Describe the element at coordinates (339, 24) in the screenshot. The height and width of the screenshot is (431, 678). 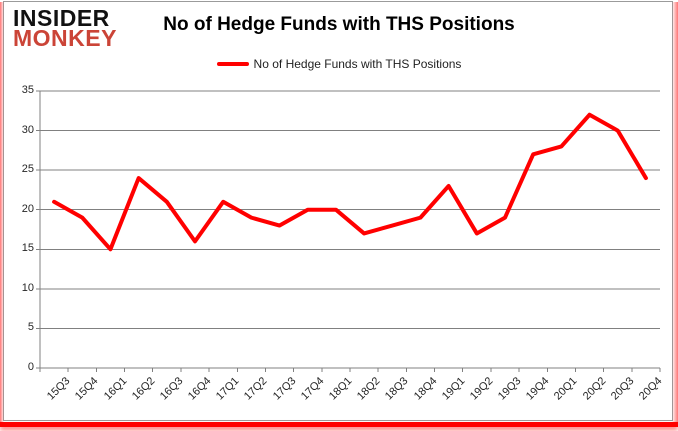
I see `chart-title: No of Hedge Funds with THS Positions` at that location.